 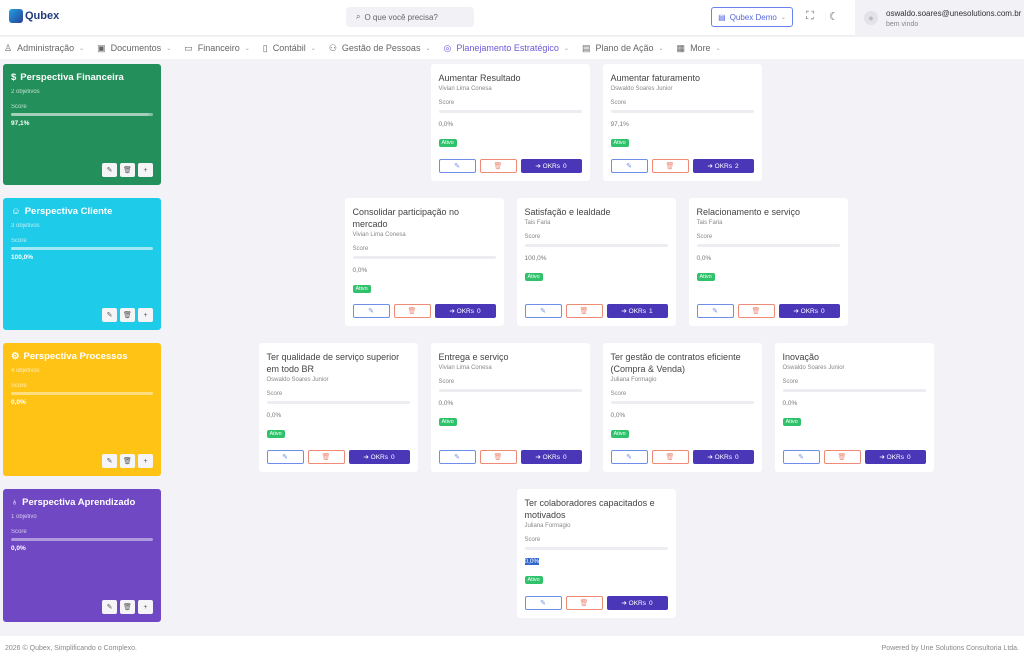 What do you see at coordinates (265, 47) in the screenshot?
I see `book-icon: ▯` at bounding box center [265, 47].